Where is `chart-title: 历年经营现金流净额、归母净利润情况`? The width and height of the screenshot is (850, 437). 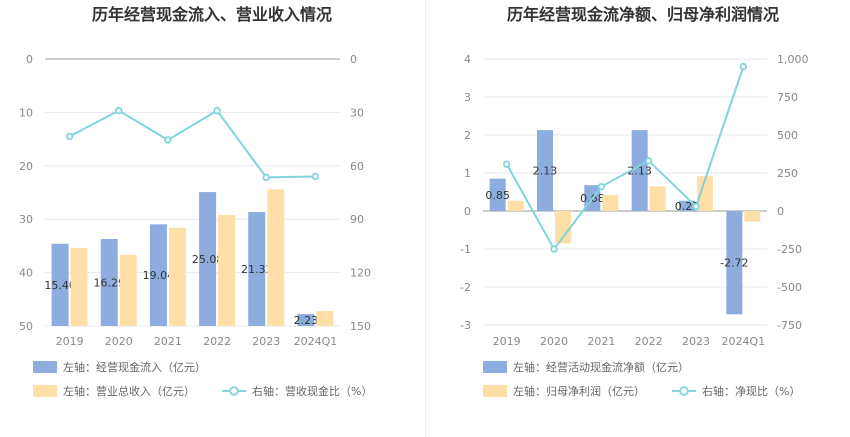 chart-title: 历年经营现金流净额、归母净利润情况 is located at coordinates (643, 14).